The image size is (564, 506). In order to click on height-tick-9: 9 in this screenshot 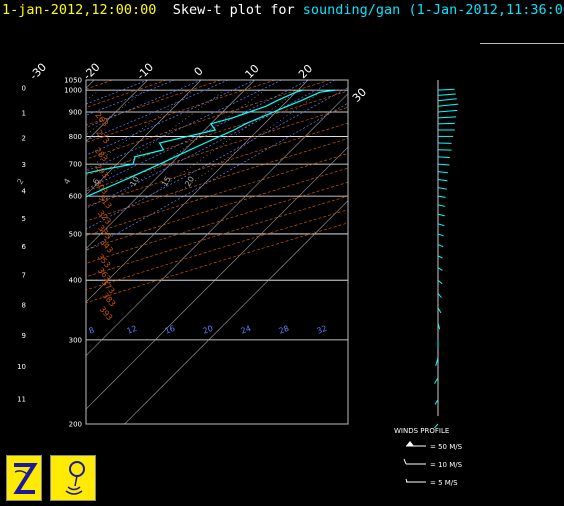, I will do `click(24, 336)`.